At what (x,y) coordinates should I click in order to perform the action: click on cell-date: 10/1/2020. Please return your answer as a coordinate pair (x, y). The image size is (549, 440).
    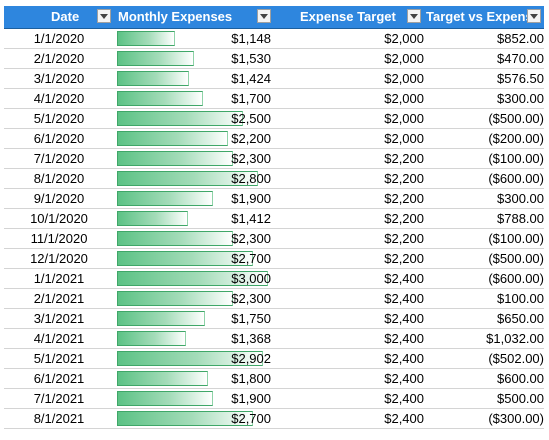
    Looking at the image, I should click on (59, 218).